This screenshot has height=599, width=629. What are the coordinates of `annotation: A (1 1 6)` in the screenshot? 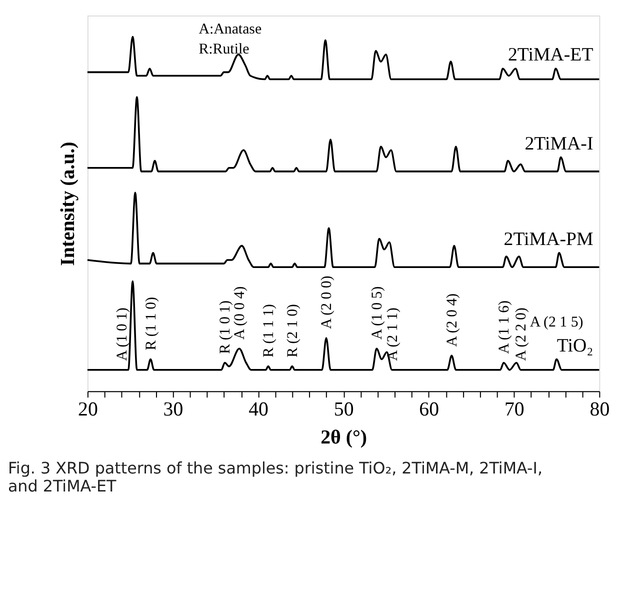 It's located at (504, 327).